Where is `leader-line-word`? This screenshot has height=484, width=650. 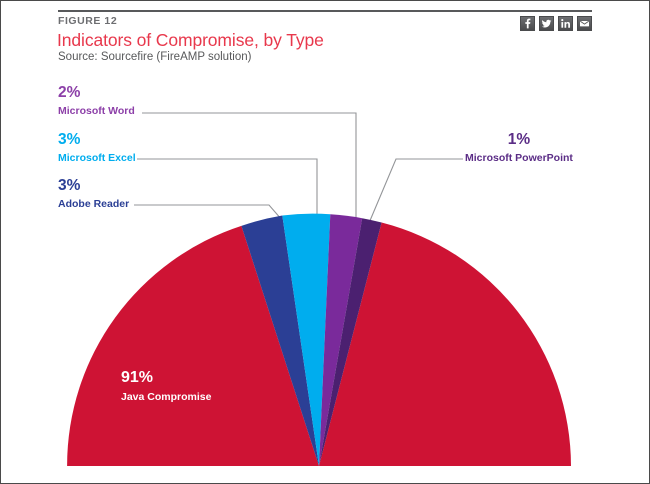
leader-line-word is located at coordinates (249, 167).